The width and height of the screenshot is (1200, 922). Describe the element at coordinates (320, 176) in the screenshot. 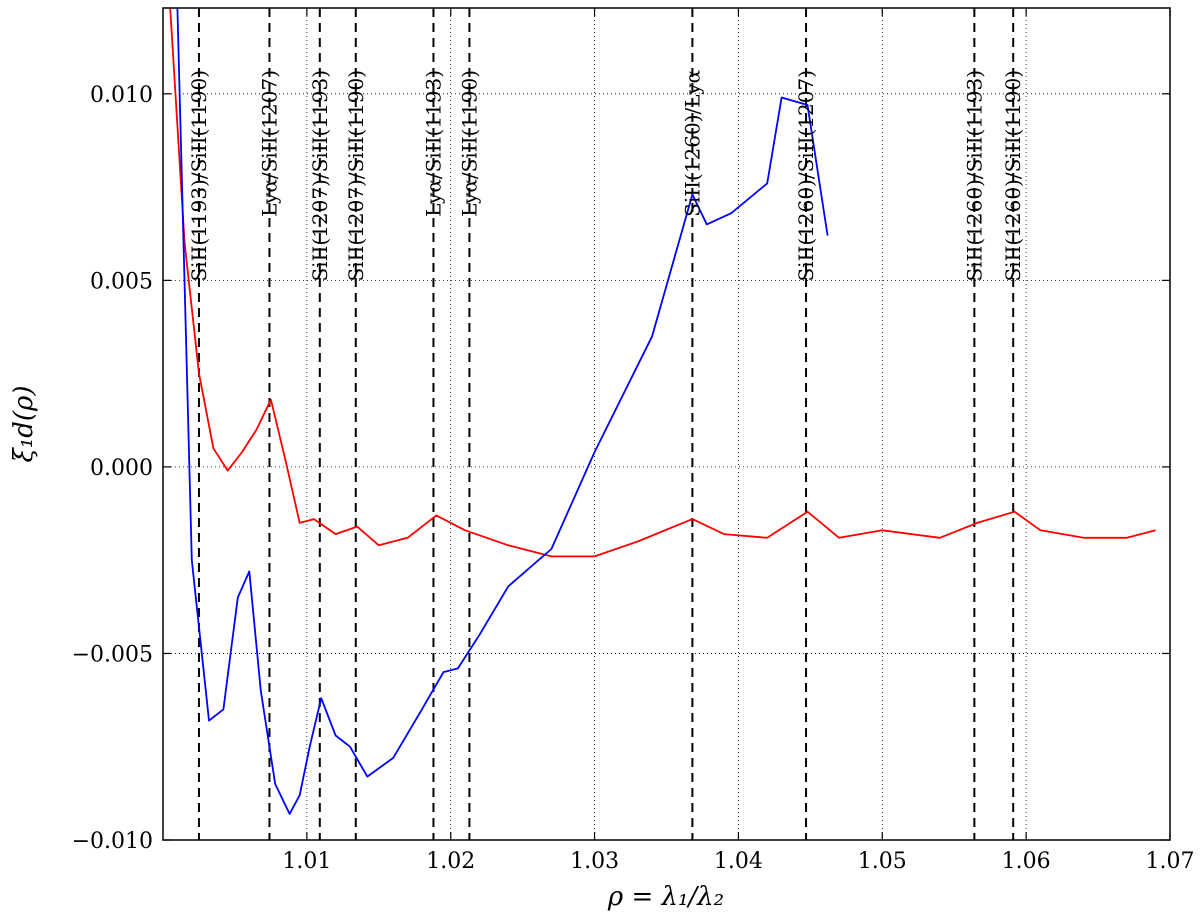

I see `marker-label: SiII(1207)/SiII(1193)` at that location.